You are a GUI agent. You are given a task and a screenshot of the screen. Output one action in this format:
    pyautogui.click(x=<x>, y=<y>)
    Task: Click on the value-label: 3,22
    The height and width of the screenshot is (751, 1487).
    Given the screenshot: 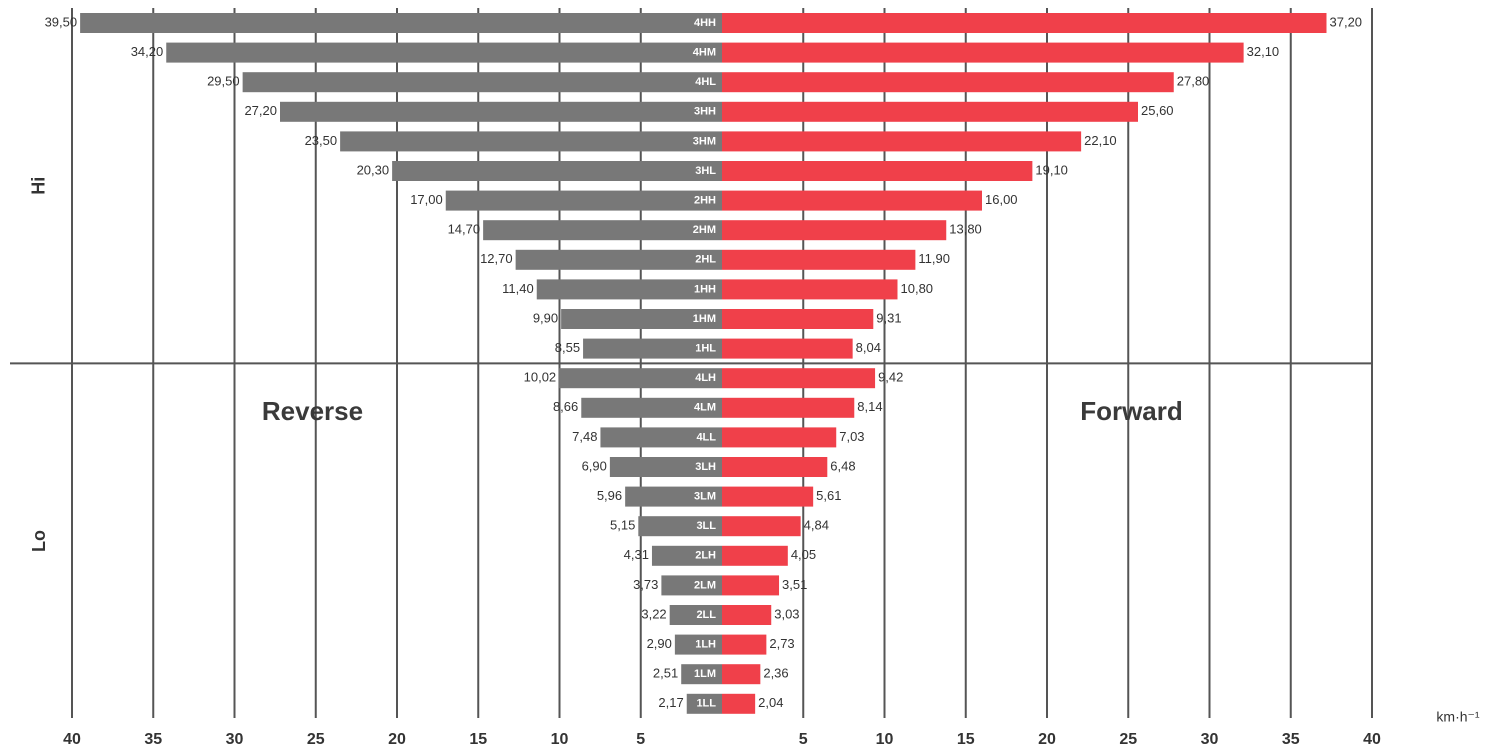 What is the action you would take?
    pyautogui.click(x=653, y=613)
    